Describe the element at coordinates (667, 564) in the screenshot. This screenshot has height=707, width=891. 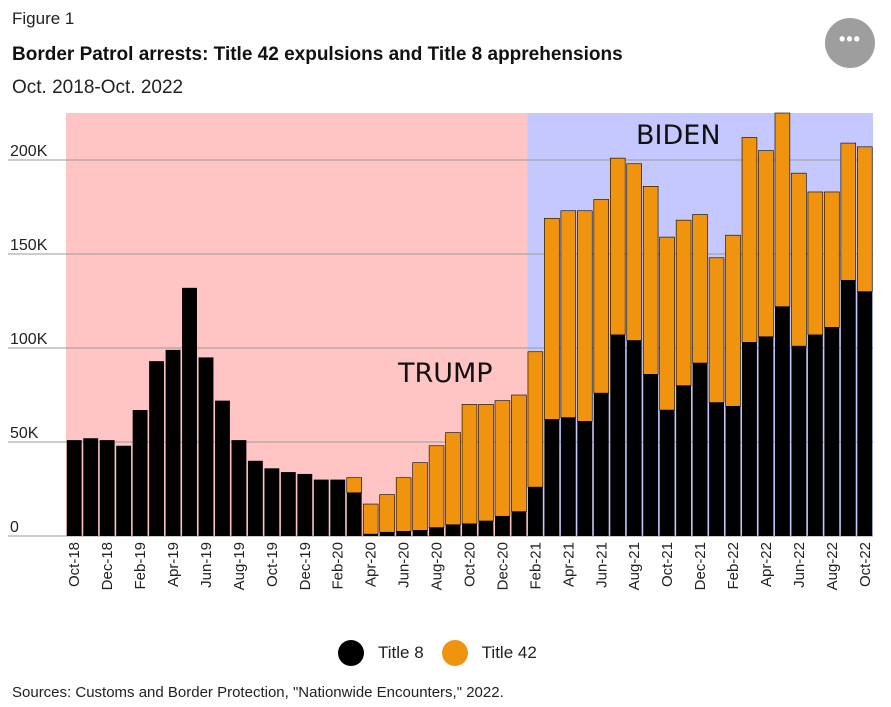
I see `x-tick-label: Oct-21` at that location.